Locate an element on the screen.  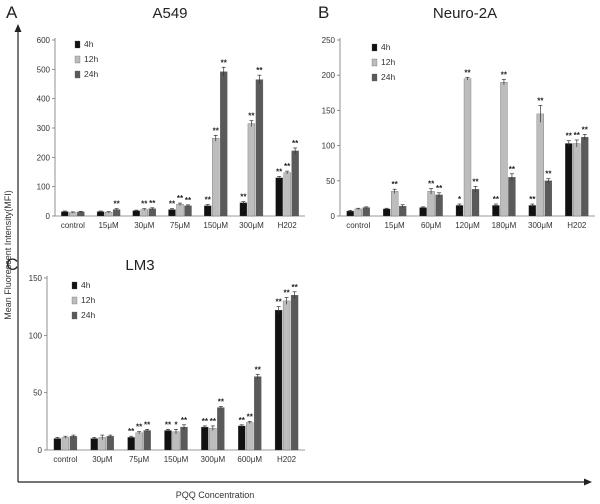
legend-label-4h: 4h is located at coordinates (89, 44).